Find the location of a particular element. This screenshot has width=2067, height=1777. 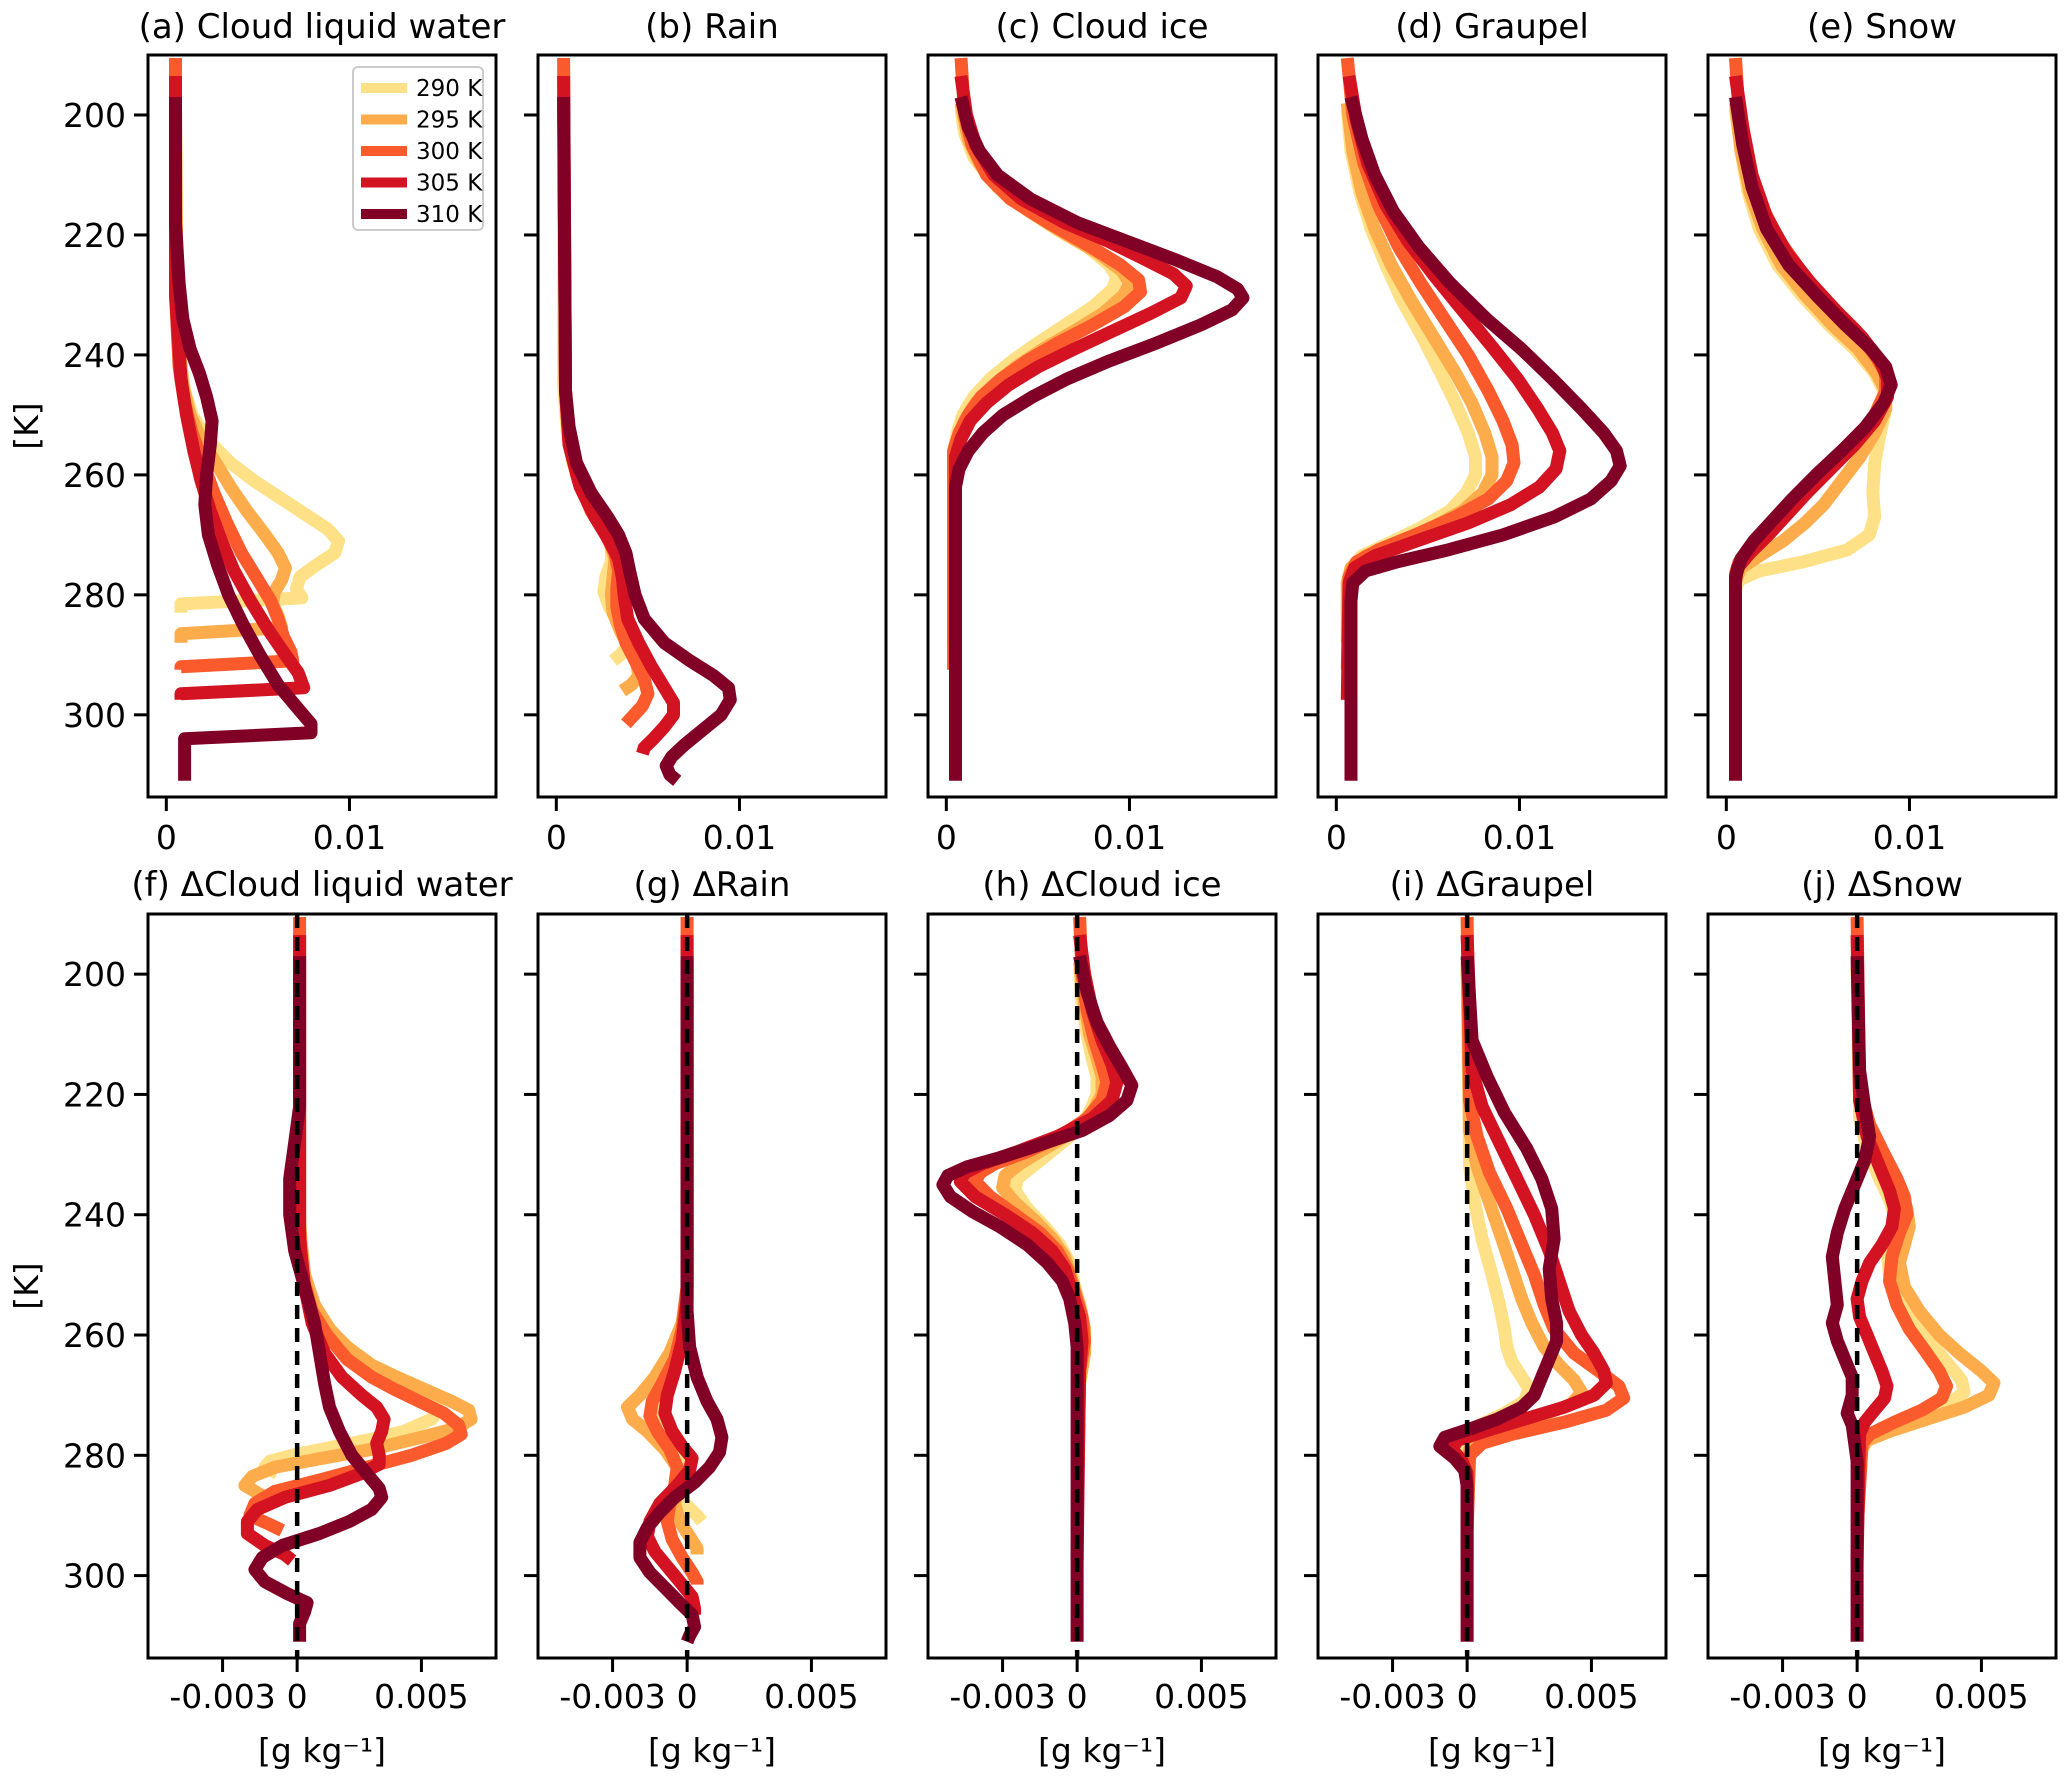

panel-b: 0 0.01 (b) Rain is located at coordinates (706, 432).